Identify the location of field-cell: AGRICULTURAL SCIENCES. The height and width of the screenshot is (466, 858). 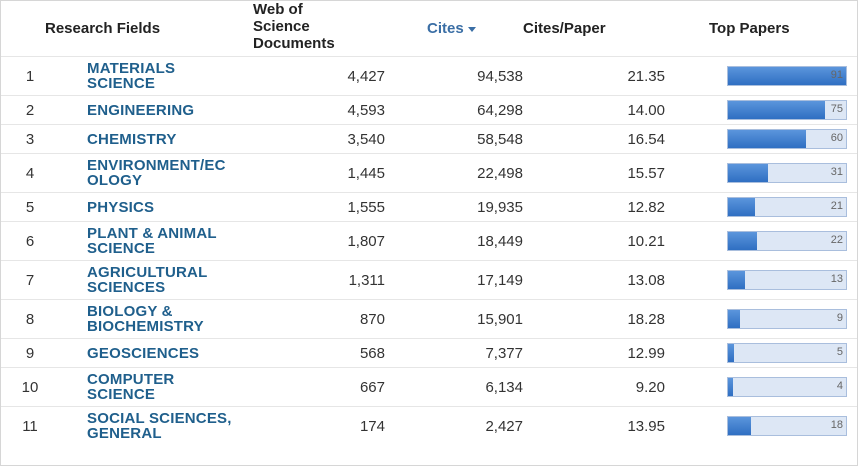
(167, 280).